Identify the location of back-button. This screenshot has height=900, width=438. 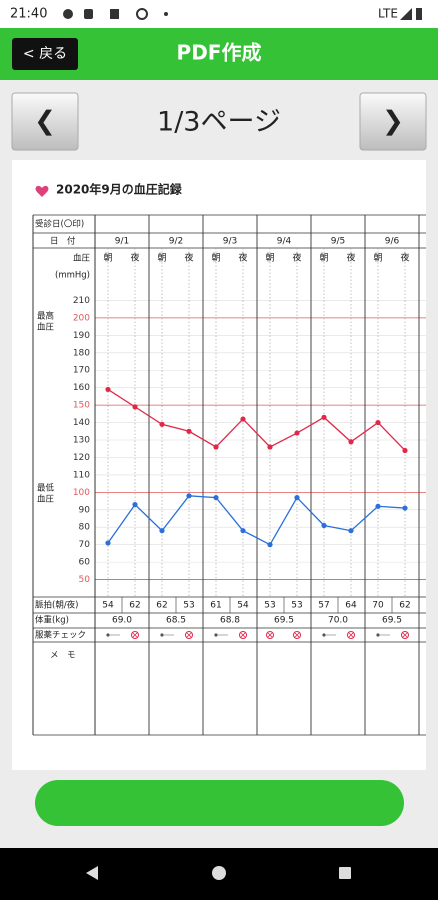
(45, 54).